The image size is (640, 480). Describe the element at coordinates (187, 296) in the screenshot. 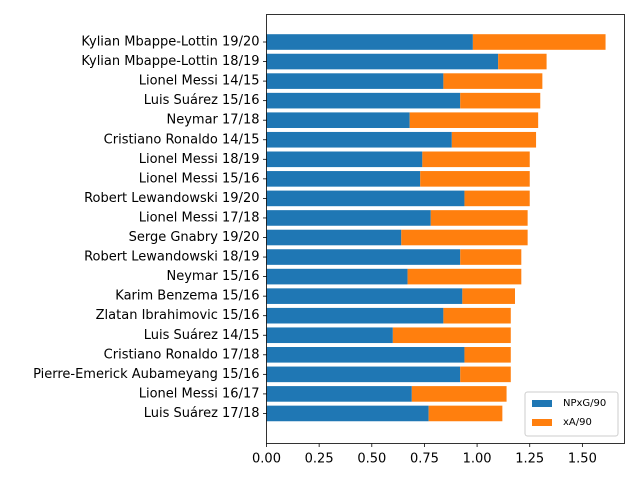

I see `y-tick-label: Karim Benzema 15/16` at that location.